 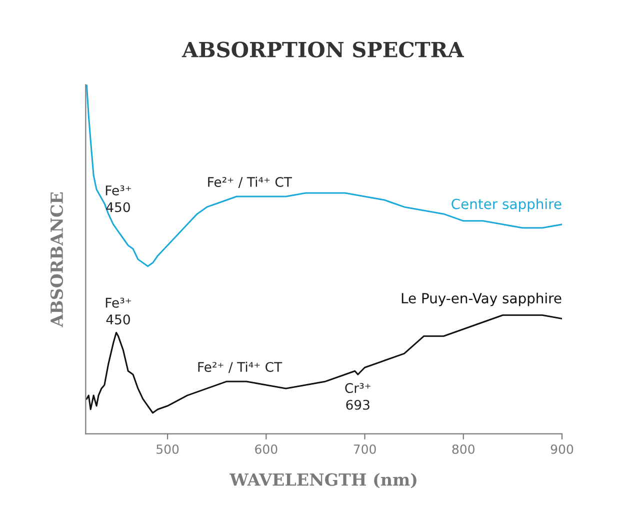 I want to click on x-axis-title: WAVELENGTH (nm), so click(x=323, y=480).